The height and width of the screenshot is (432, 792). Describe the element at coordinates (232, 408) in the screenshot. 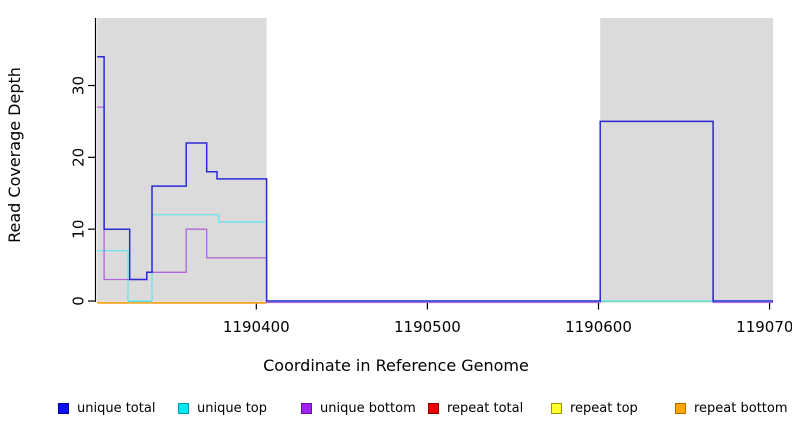

I see `legend-label: unique top` at that location.